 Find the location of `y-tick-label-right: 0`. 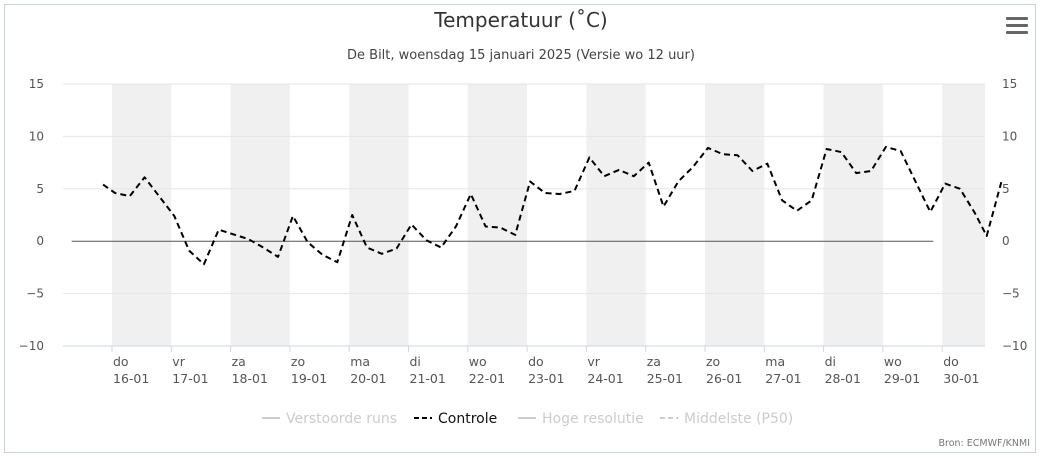

y-tick-label-right: 0 is located at coordinates (1006, 241).